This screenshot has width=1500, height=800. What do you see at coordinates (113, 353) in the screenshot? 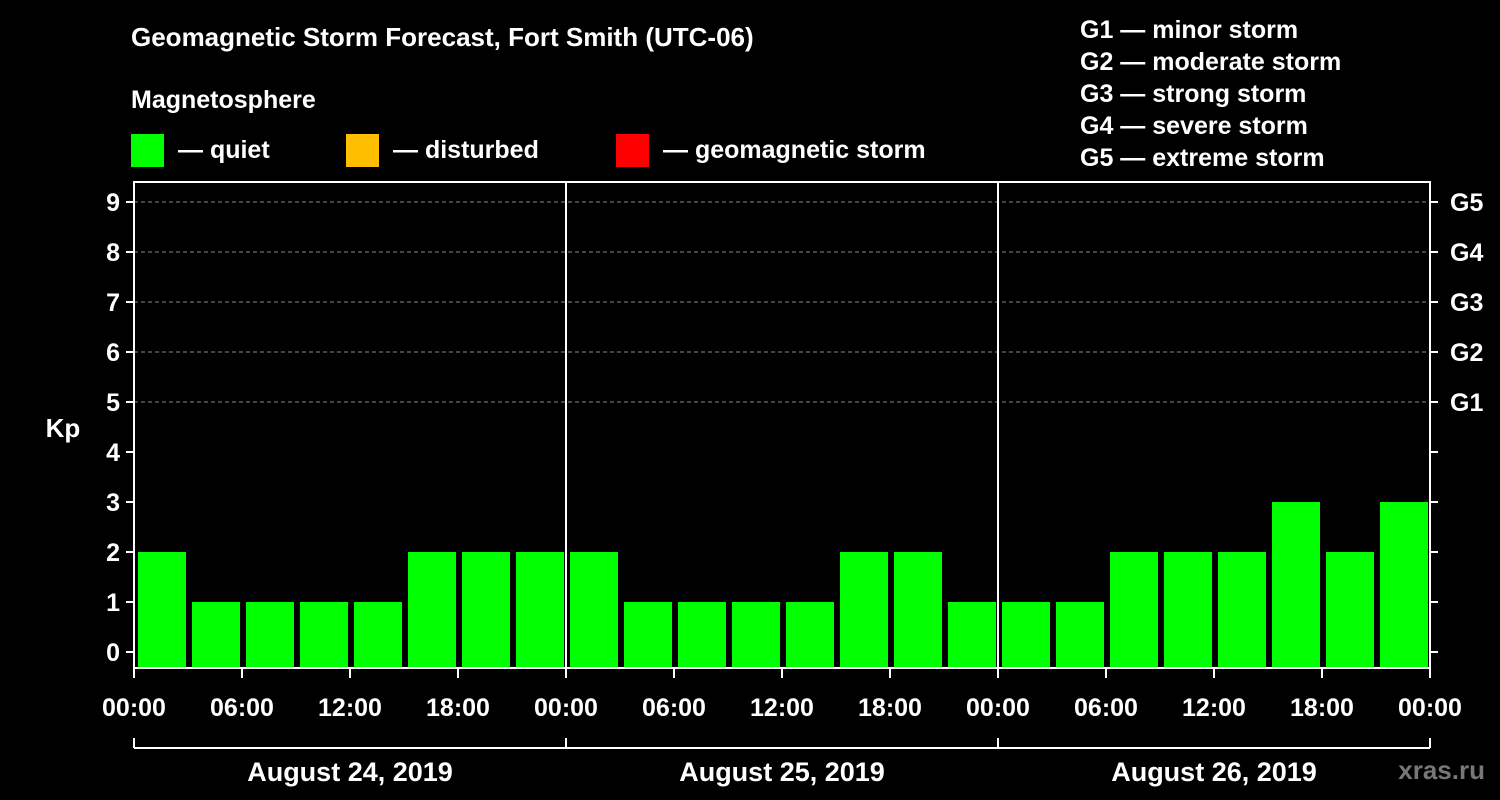
I see `y-tick-label-6: 6` at bounding box center [113, 353].